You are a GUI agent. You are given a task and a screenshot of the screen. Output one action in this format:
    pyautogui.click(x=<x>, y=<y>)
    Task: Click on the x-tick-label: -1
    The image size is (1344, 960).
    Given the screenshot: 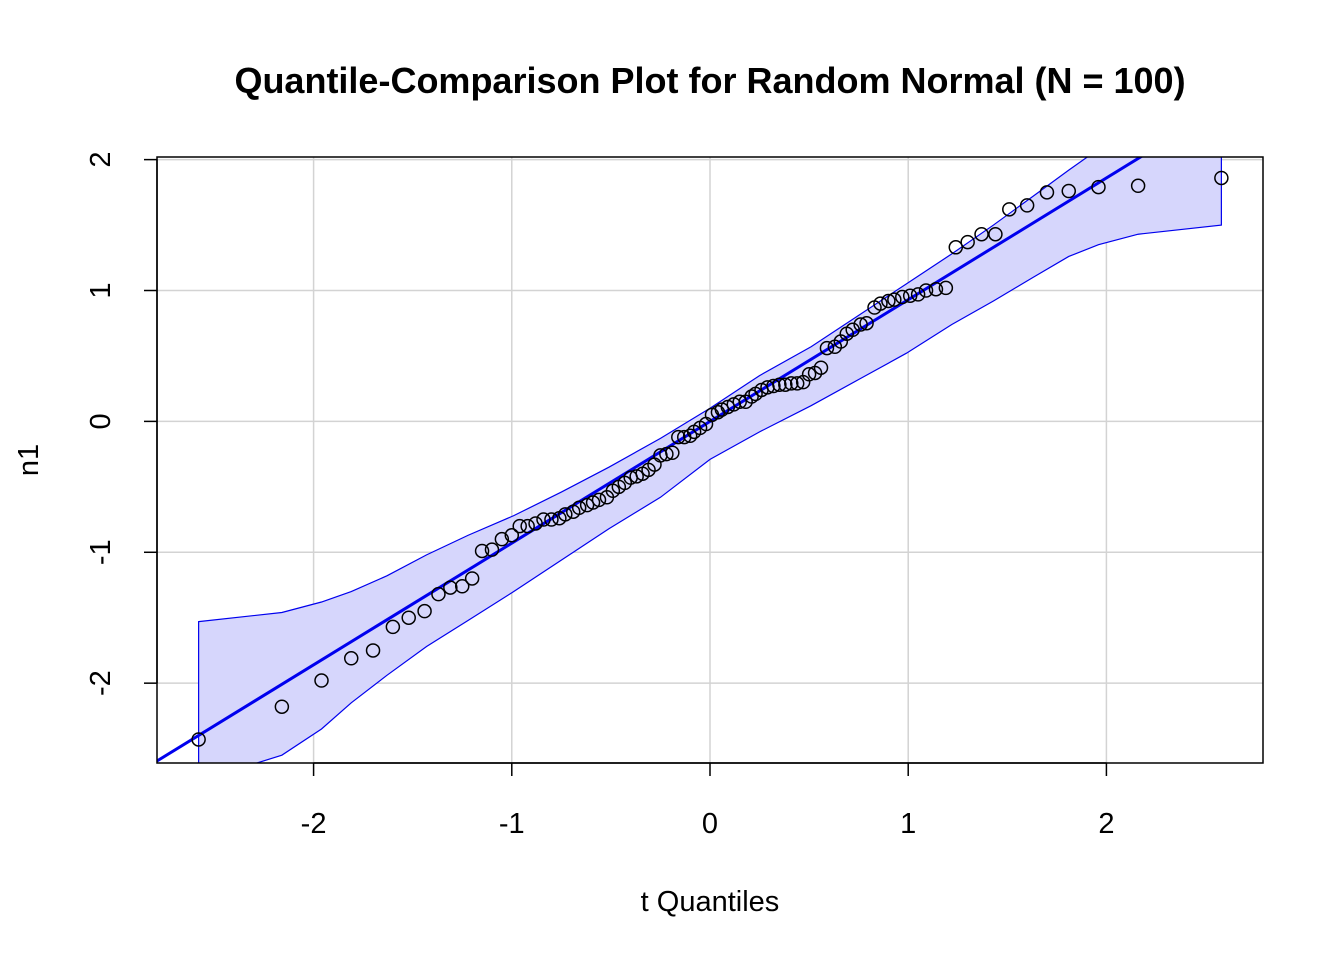 What is the action you would take?
    pyautogui.click(x=512, y=824)
    